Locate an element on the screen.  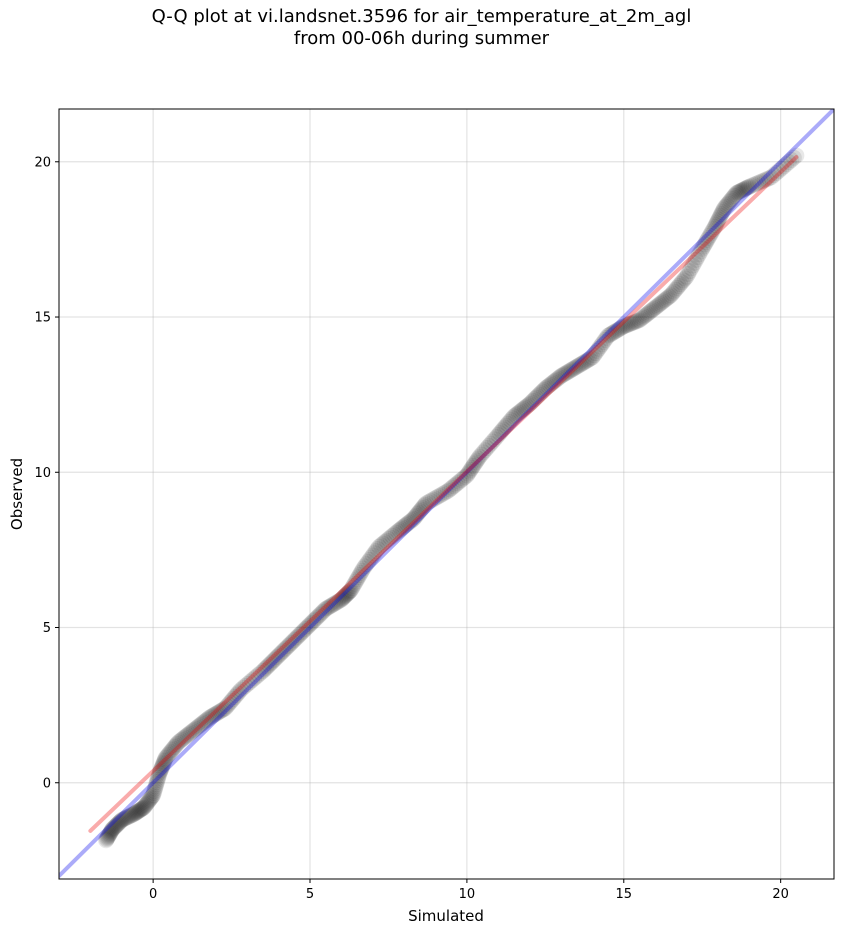
y-tick-label: 0 is located at coordinates (47, 783).